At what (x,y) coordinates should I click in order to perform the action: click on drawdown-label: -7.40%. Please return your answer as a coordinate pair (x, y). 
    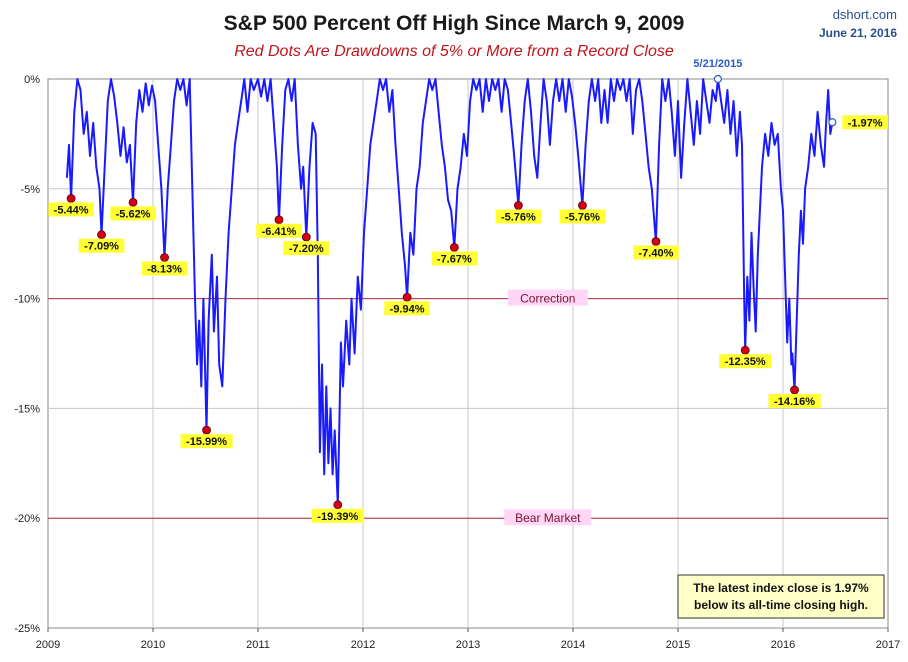
    Looking at the image, I should click on (656, 254).